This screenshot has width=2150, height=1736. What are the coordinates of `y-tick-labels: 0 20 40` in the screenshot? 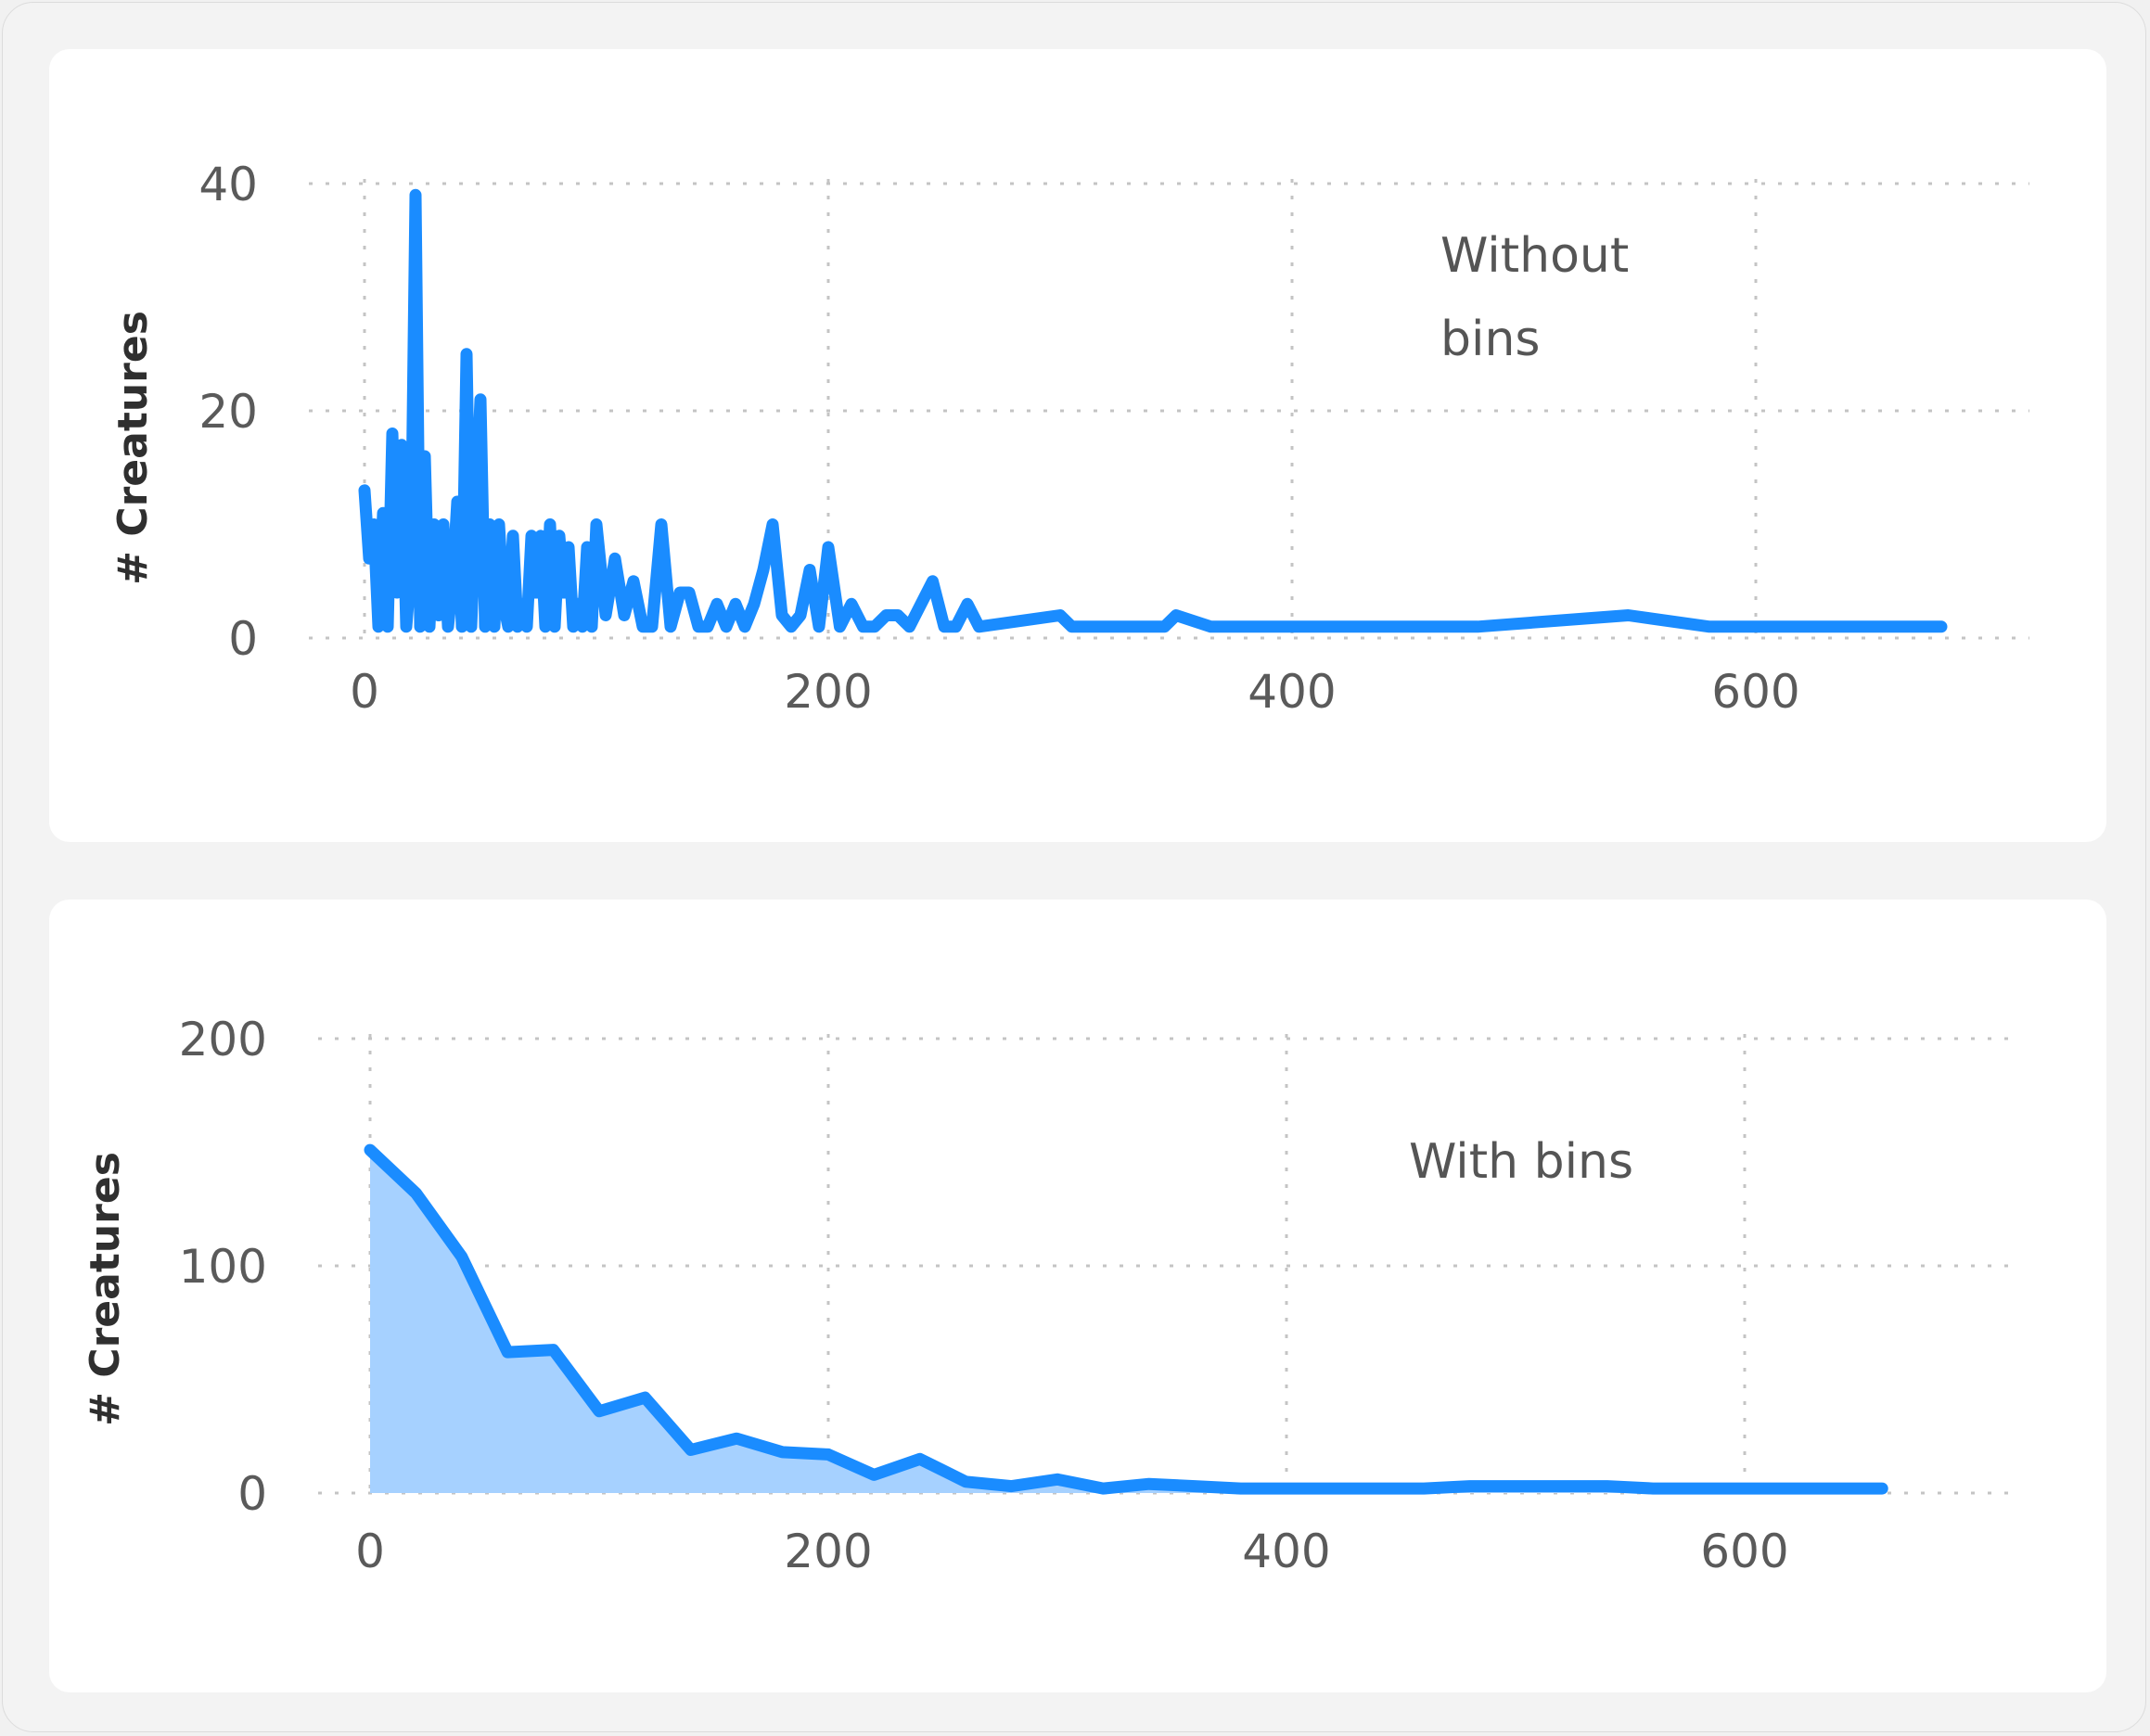 It's located at (228, 412).